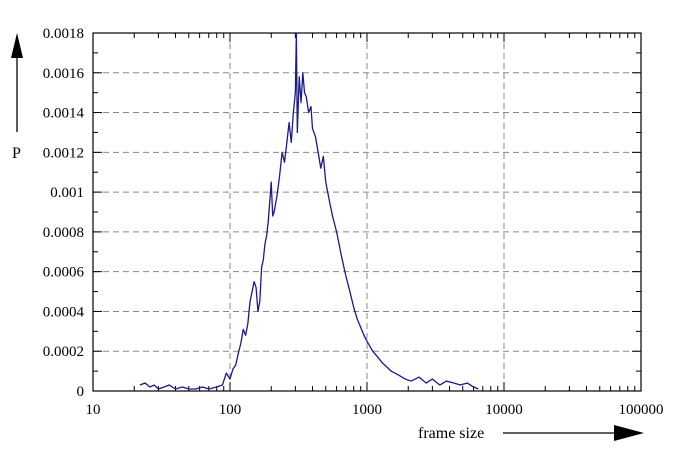  Describe the element at coordinates (451, 433) in the screenshot. I see `x-axis-label: frame size` at that location.